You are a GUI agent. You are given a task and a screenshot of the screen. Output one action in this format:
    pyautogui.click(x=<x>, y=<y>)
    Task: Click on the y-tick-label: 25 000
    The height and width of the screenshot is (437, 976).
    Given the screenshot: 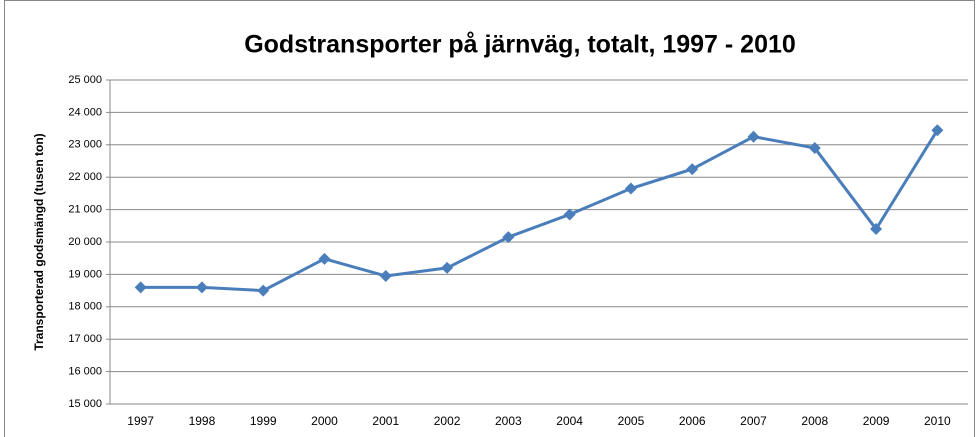 What is the action you would take?
    pyautogui.click(x=85, y=80)
    